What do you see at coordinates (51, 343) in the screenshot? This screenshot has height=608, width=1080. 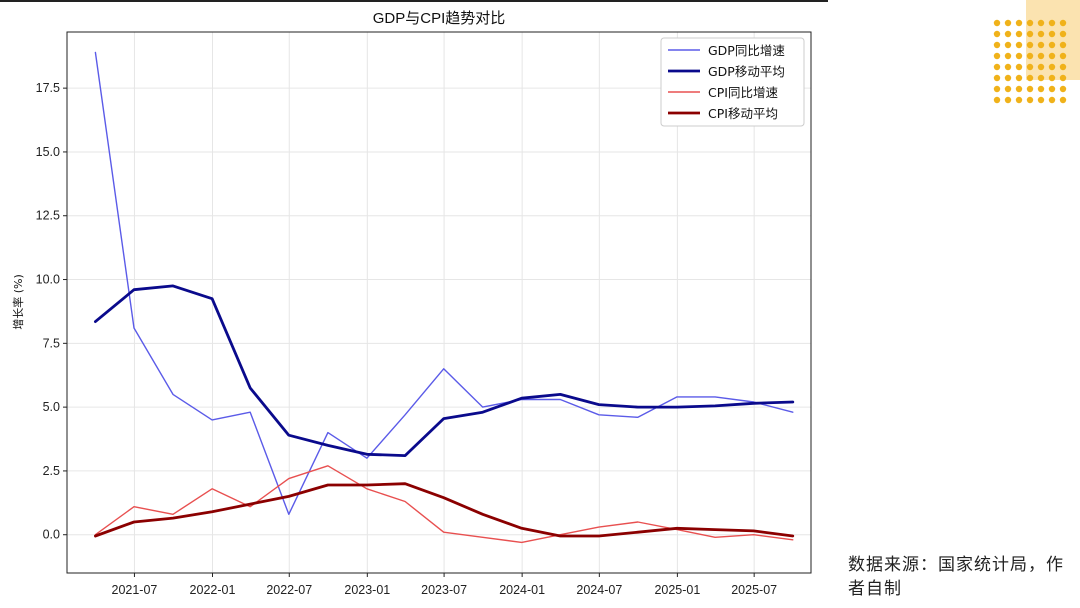 I see `y-tick-label: 7.5` at bounding box center [51, 343].